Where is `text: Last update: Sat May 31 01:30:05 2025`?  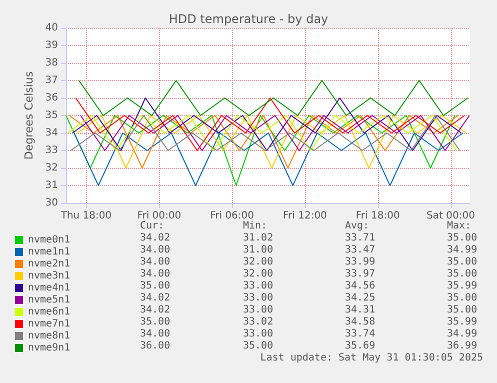
text: Last update: Sat May 31 01:30:05 2025 is located at coordinates (372, 358).